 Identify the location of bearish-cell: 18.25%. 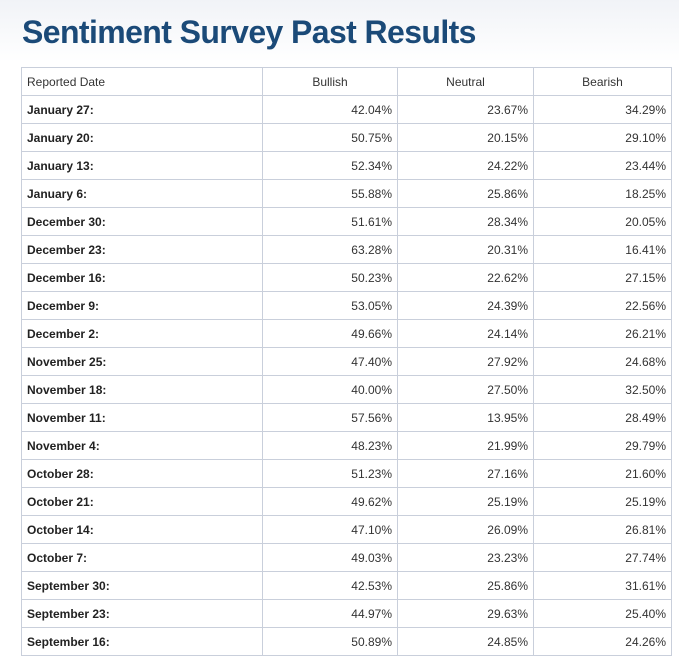
(602, 193).